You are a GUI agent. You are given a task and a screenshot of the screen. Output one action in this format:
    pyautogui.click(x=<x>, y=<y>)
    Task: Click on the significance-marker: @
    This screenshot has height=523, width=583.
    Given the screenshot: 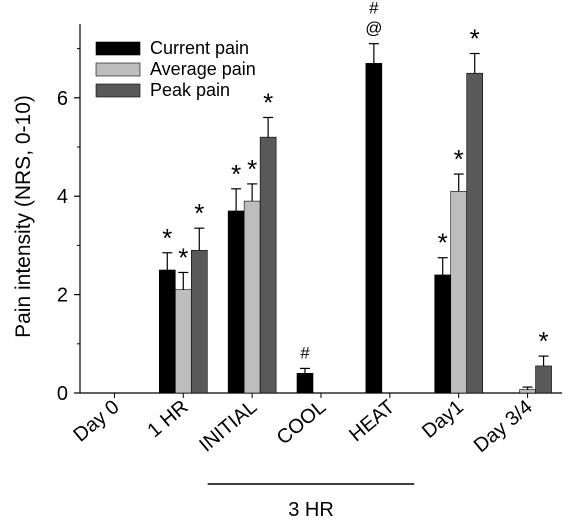 What is the action you would take?
    pyautogui.click(x=373, y=28)
    